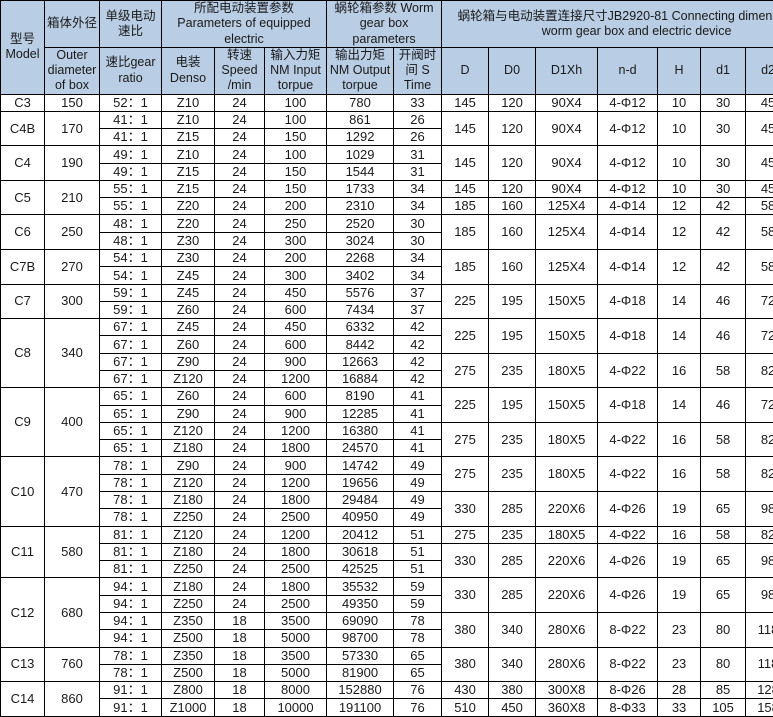  Describe the element at coordinates (72, 267) in the screenshot. I see `cell-outer-diameter: 270` at that location.